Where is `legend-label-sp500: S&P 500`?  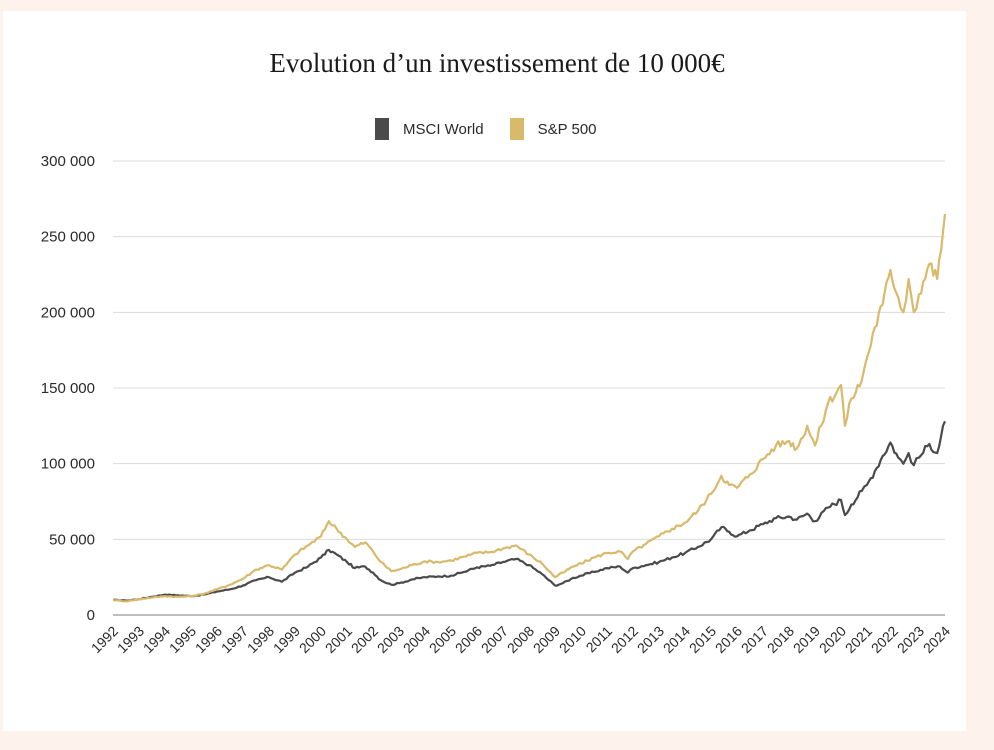
legend-label-sp500: S&P 500 is located at coordinates (567, 129).